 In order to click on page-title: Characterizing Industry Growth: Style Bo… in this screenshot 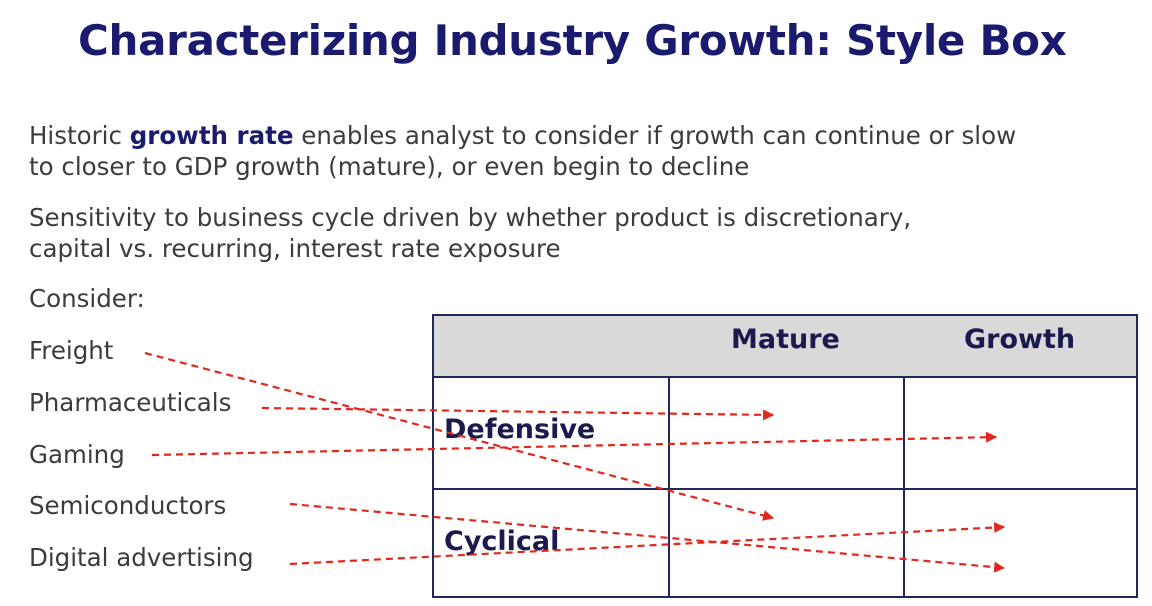, I will do `click(572, 40)`.